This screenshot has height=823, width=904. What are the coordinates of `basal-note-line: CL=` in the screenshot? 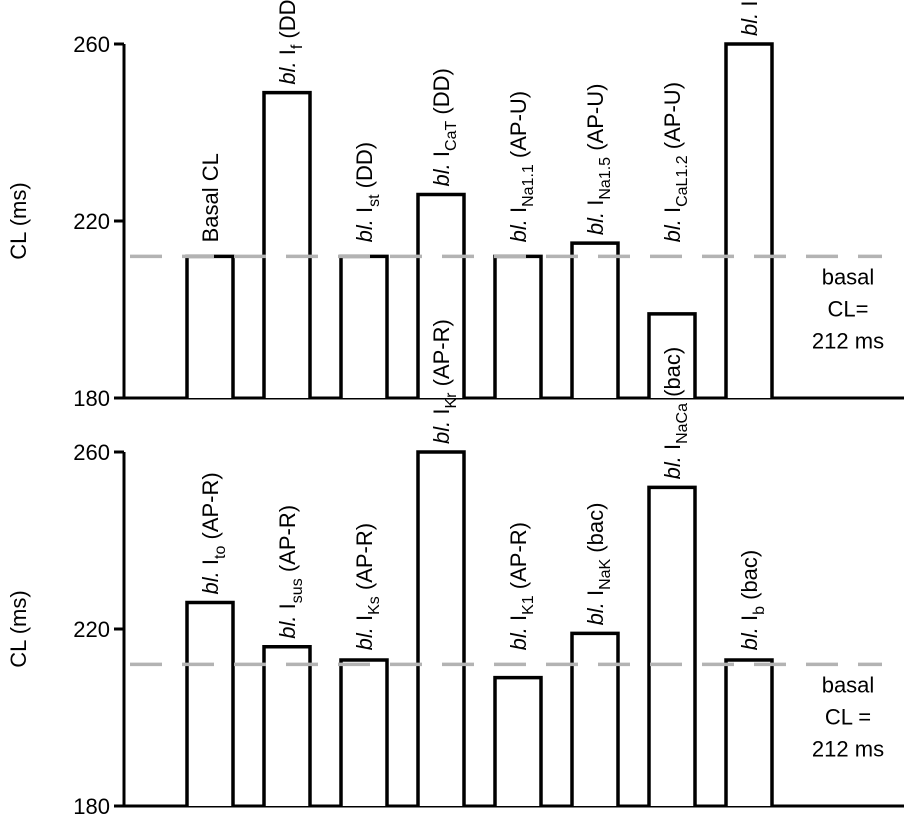 It's located at (848, 308).